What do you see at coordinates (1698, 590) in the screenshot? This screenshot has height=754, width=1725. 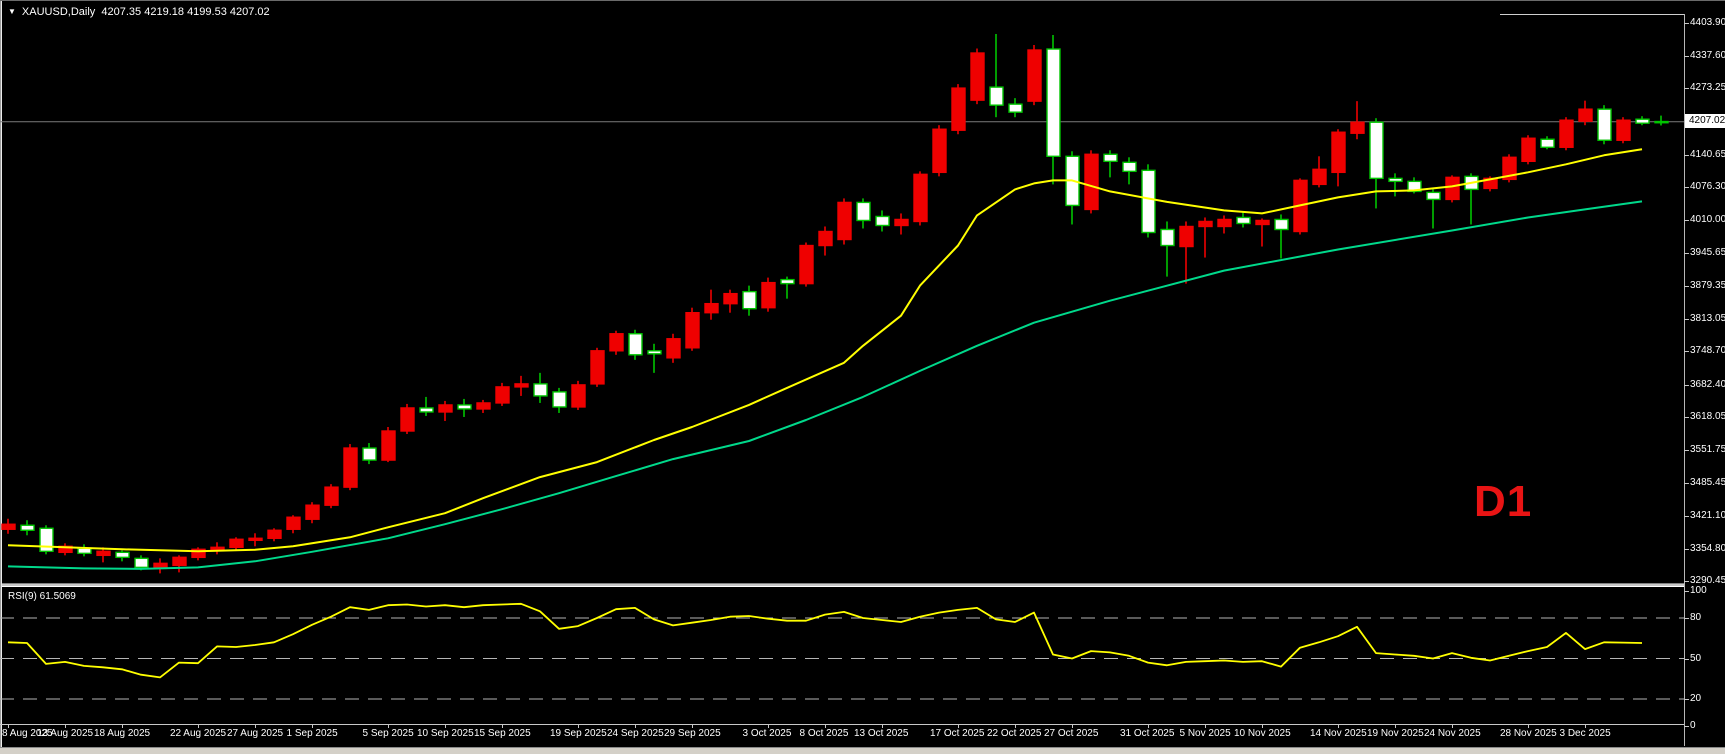 I see `rsi-axis-label: 100` at bounding box center [1698, 590].